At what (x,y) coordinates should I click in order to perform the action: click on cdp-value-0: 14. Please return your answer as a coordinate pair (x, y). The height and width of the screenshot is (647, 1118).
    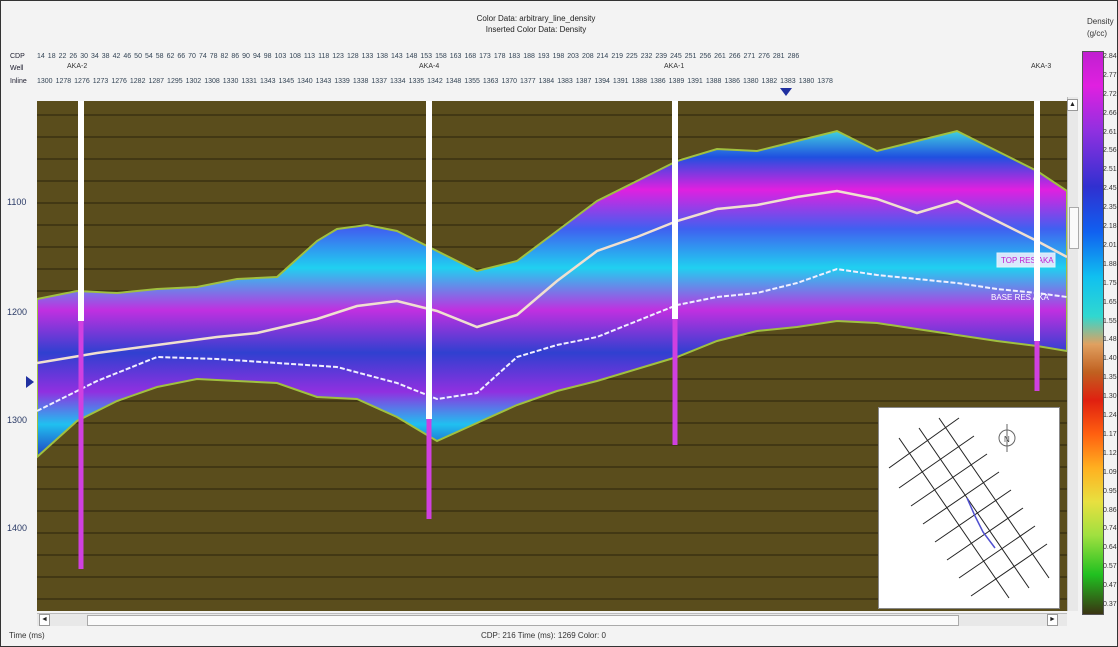
    Looking at the image, I should click on (41, 56).